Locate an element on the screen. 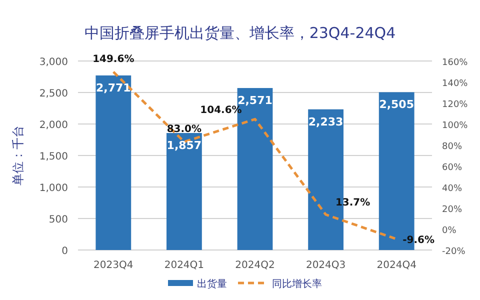 The height and width of the screenshot is (300, 480). y2-tick-label: 100% is located at coordinates (455, 126).